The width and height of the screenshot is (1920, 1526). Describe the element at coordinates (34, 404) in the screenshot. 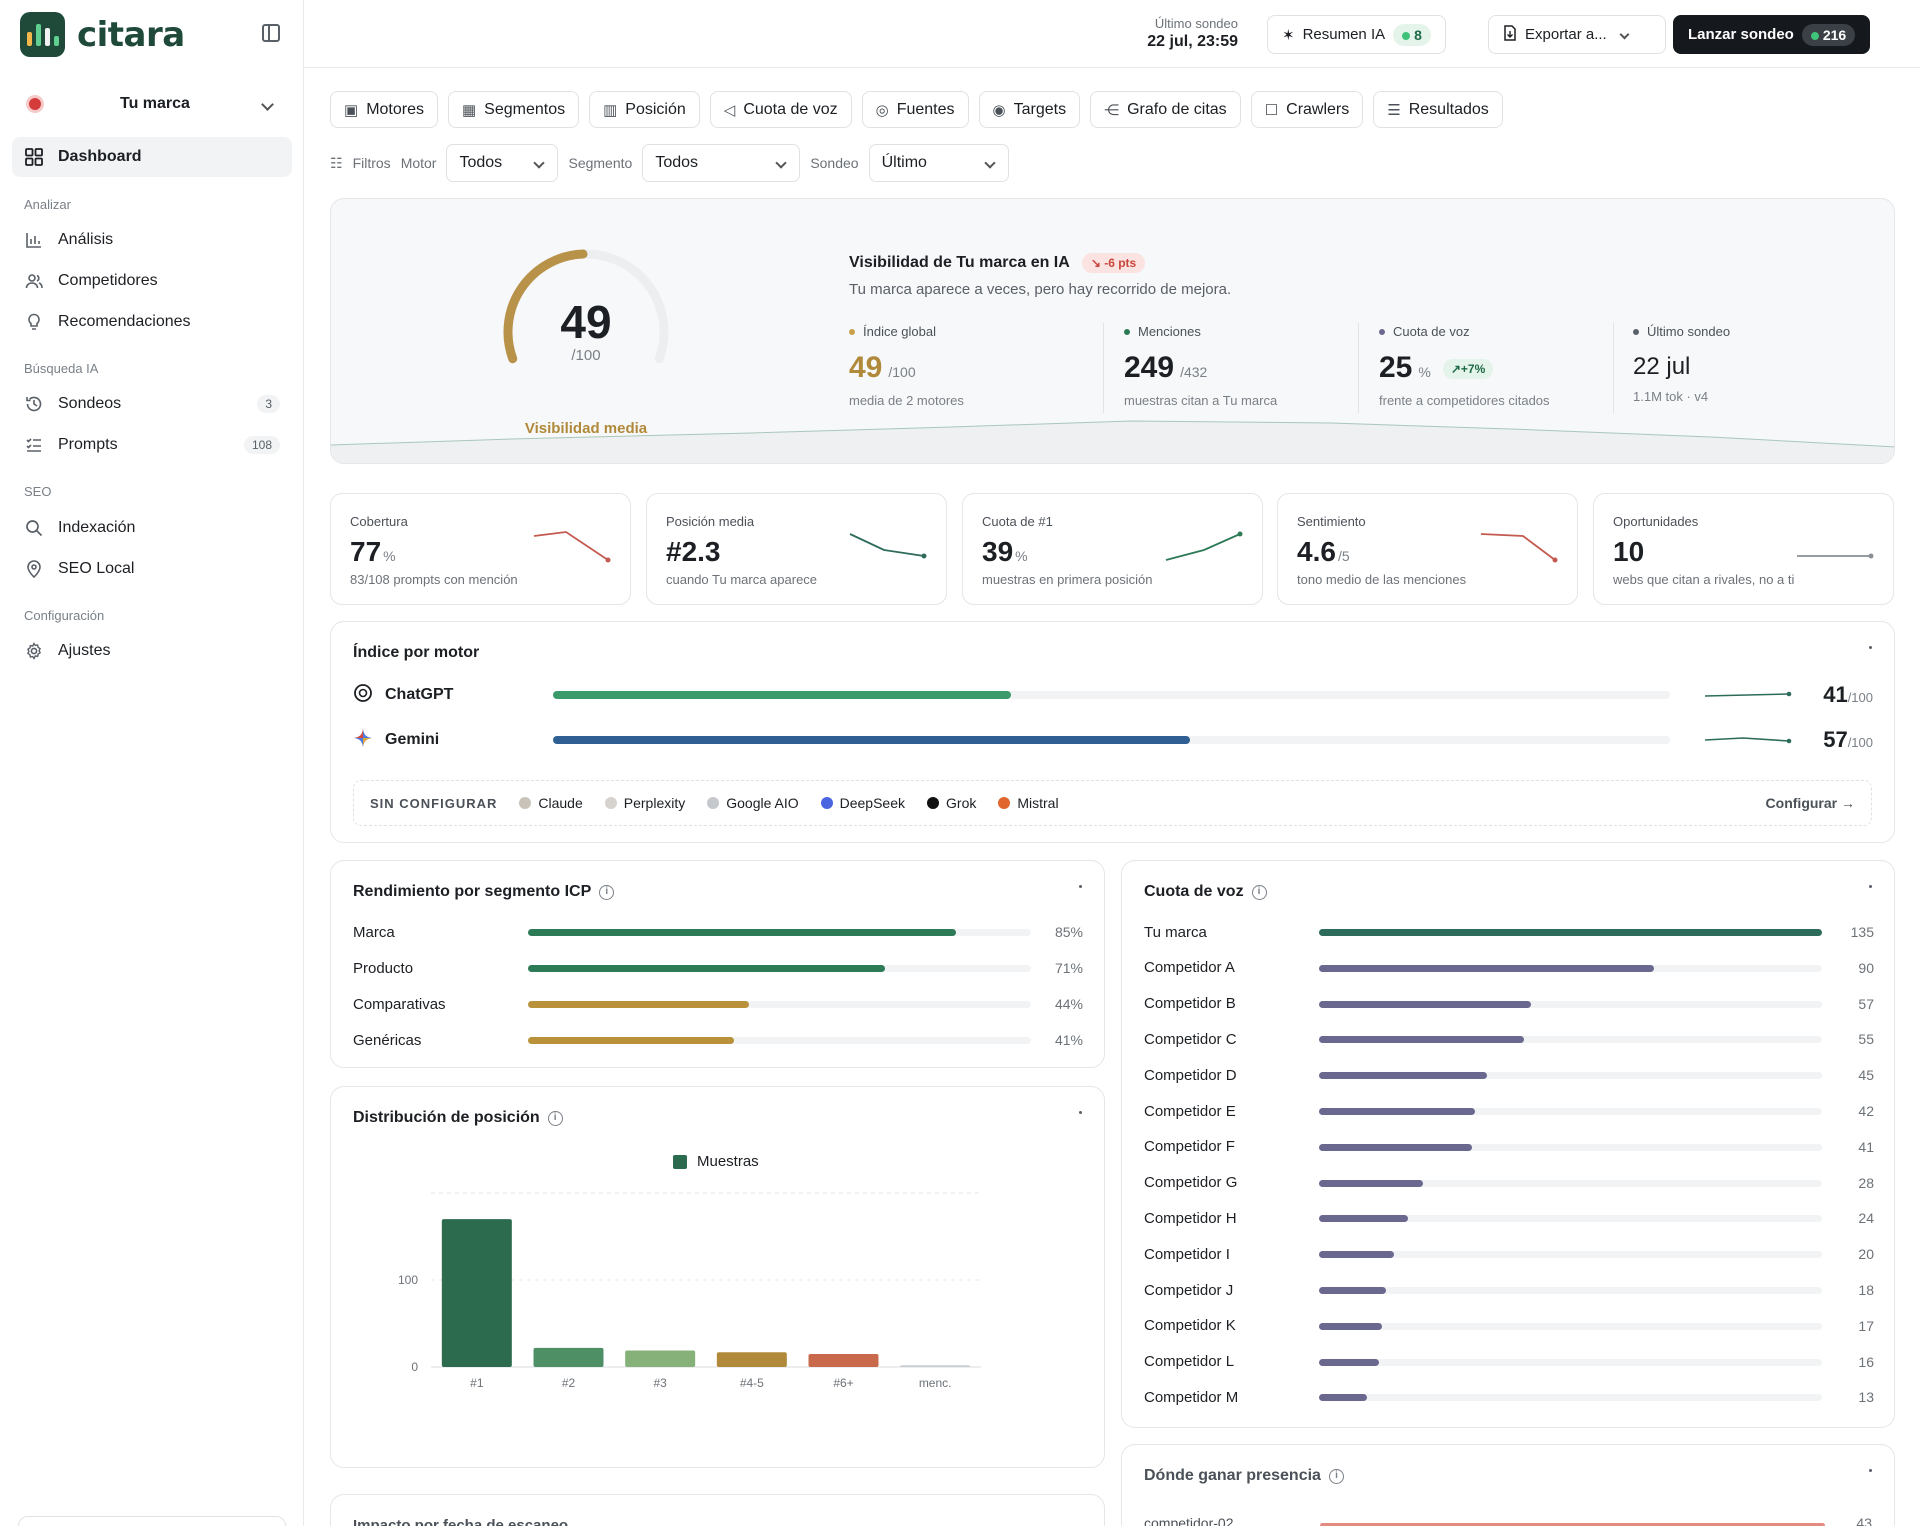

I see `history-icon` at that location.